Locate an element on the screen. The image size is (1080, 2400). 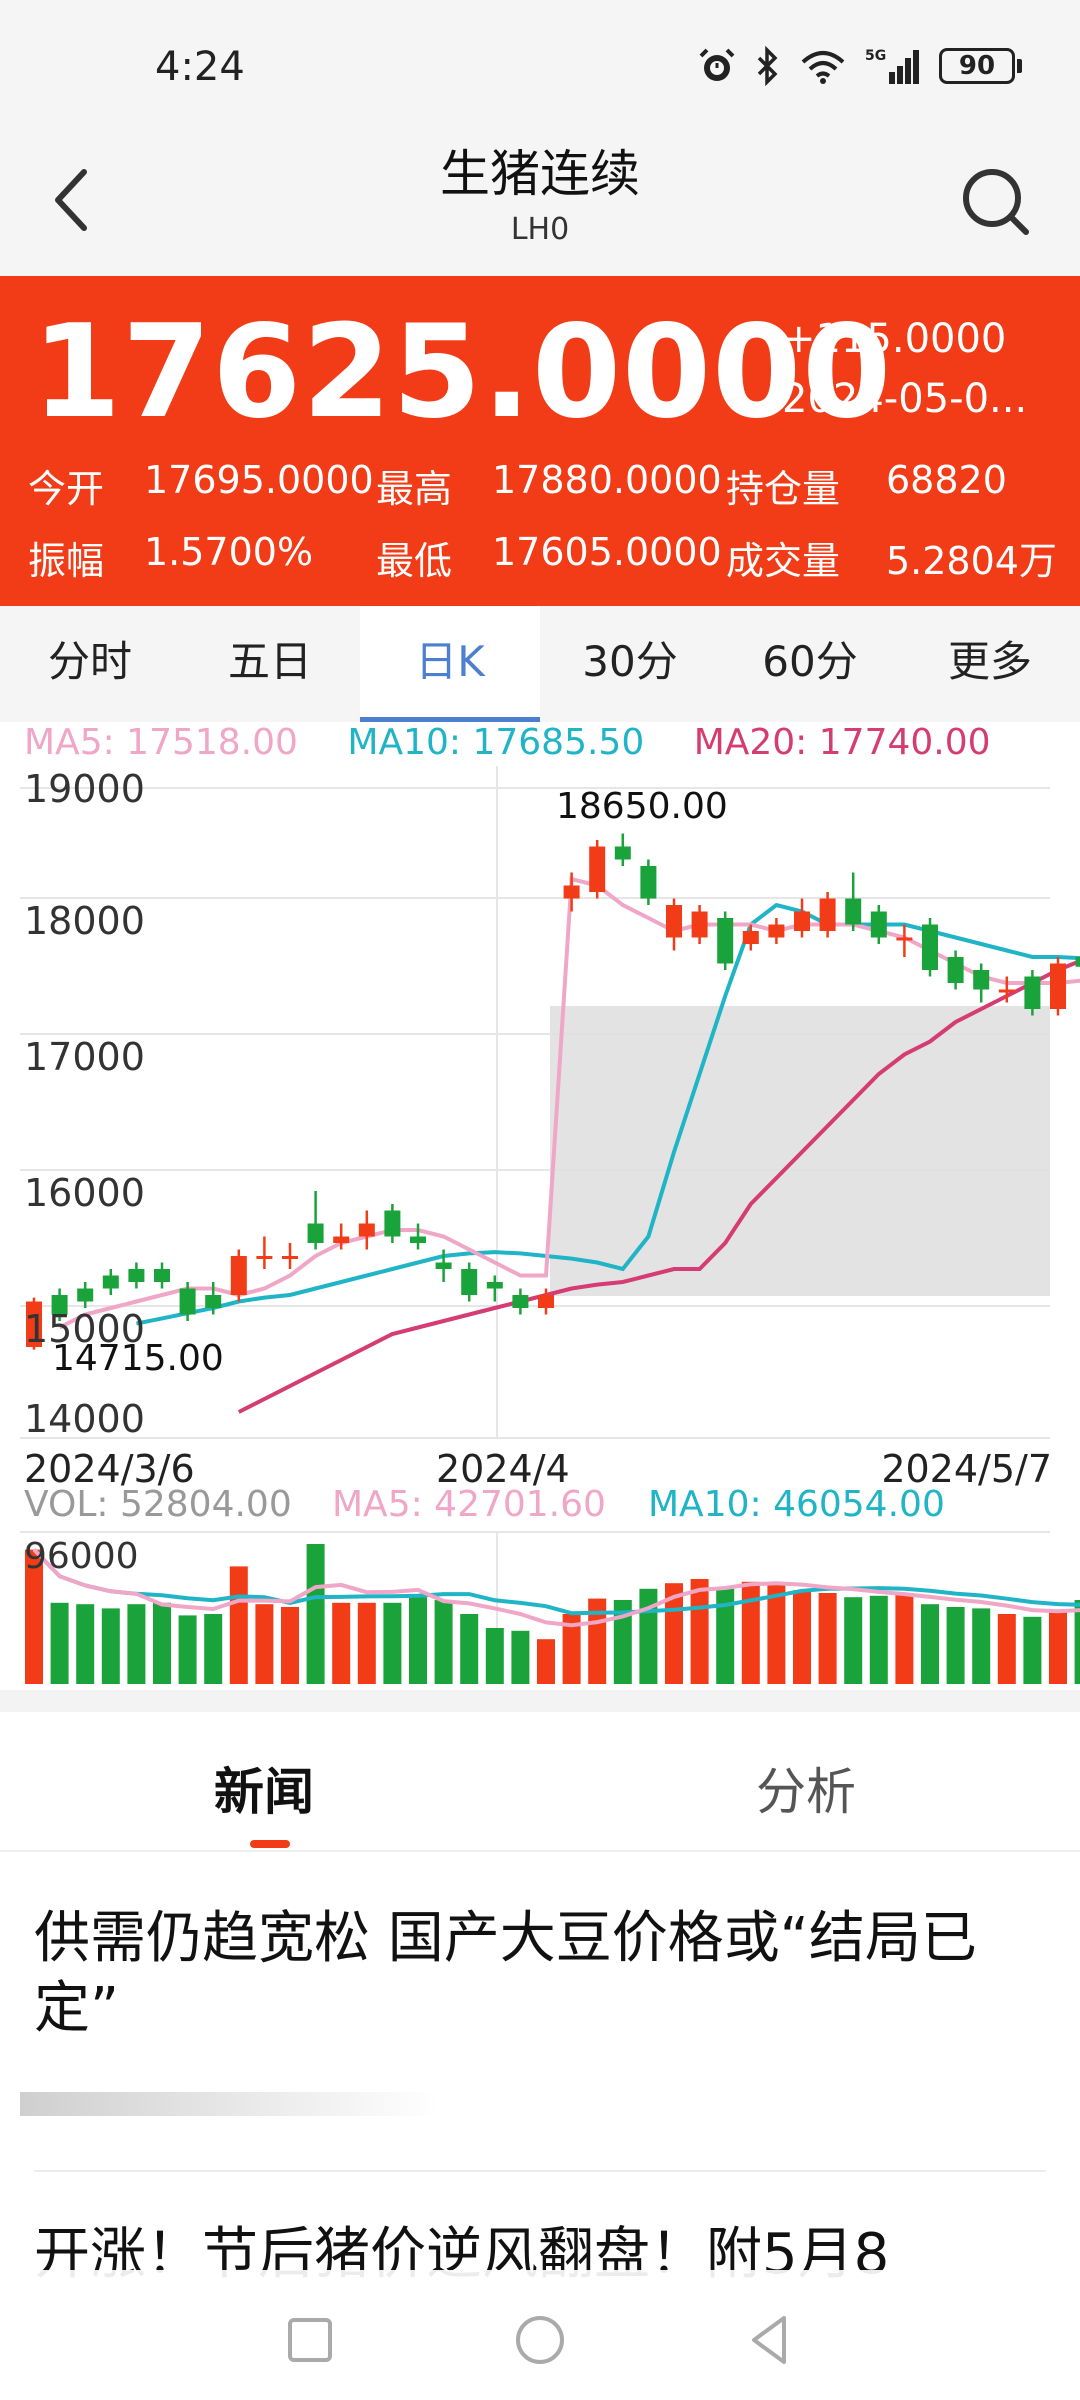
ma10-label: MA10: 17685.50 is located at coordinates (496, 742).